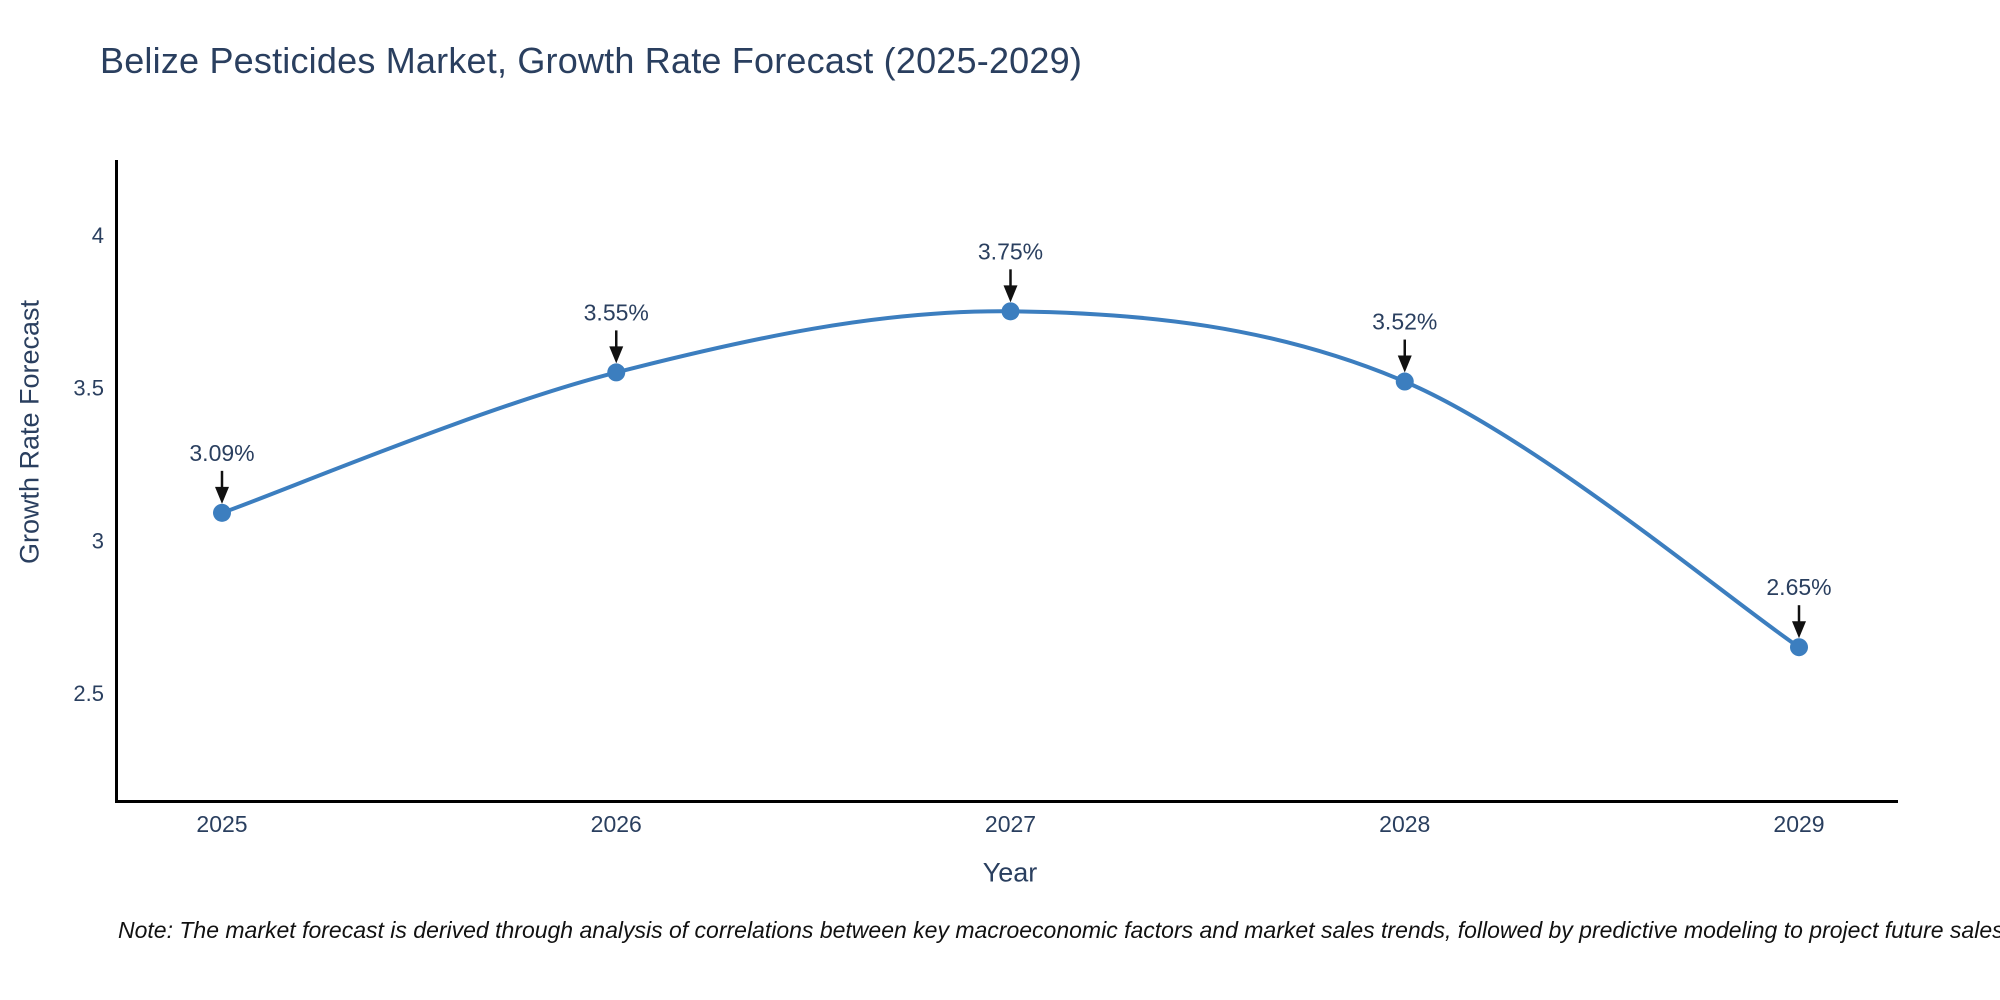  What do you see at coordinates (1010, 872) in the screenshot?
I see `x-axis-title: Year` at bounding box center [1010, 872].